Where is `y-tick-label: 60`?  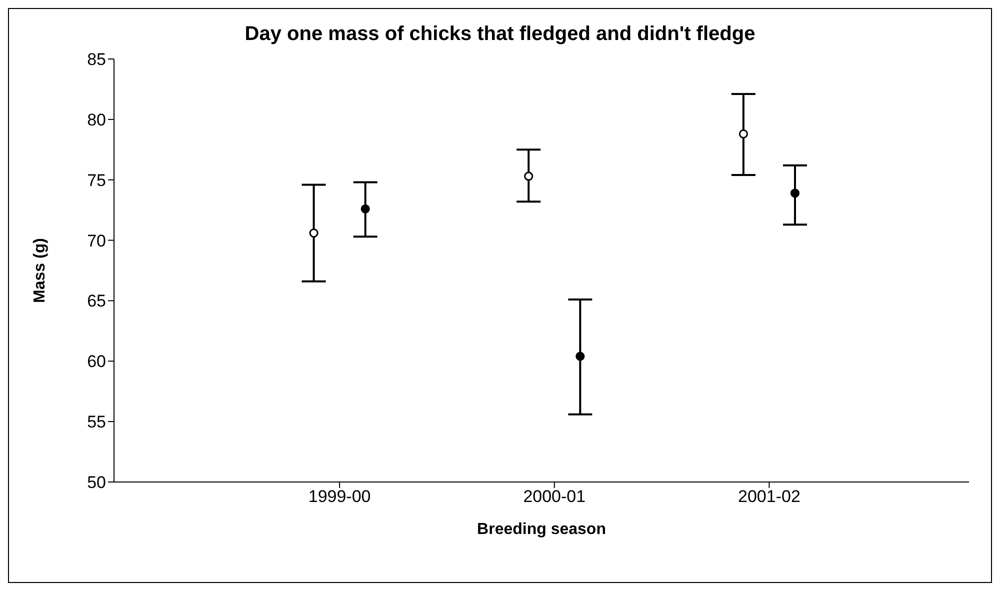
y-tick-label: 60 is located at coordinates (96, 362).